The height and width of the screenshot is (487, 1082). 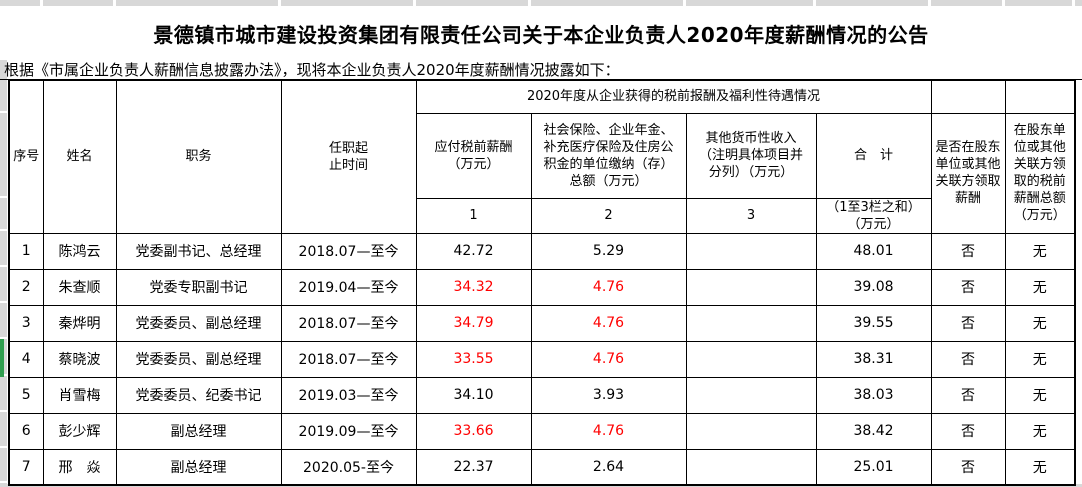 What do you see at coordinates (873, 431) in the screenshot?
I see `cell-total: 38.42` at bounding box center [873, 431].